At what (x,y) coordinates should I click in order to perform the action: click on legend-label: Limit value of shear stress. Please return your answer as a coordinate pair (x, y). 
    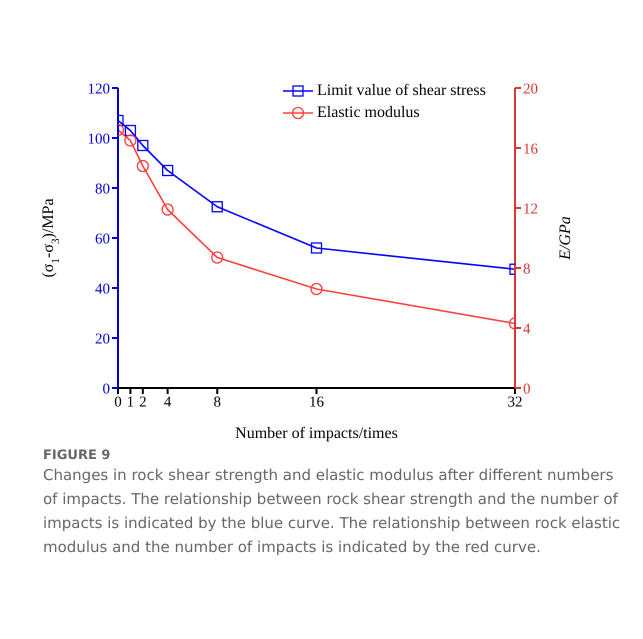
    Looking at the image, I should click on (401, 91).